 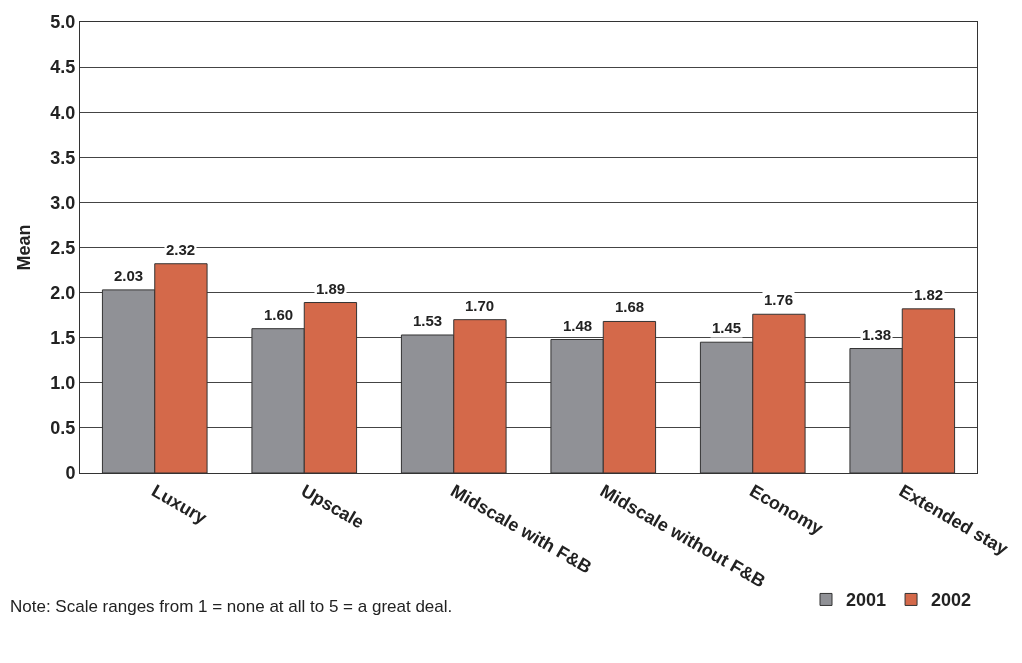 What do you see at coordinates (428, 320) in the screenshot?
I see `data-label: 1.53` at bounding box center [428, 320].